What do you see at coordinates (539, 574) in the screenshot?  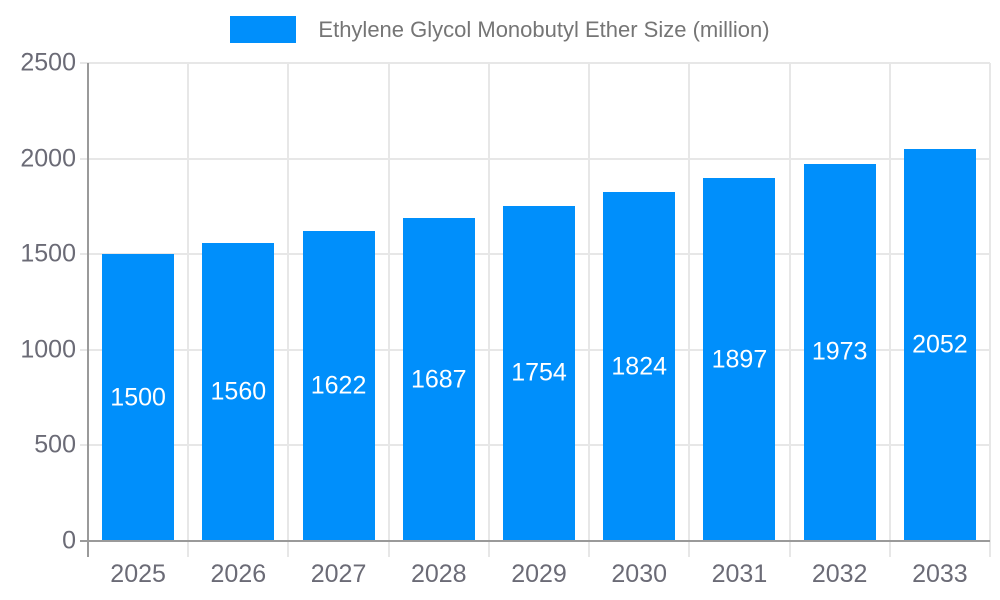 I see `x-axis-tick-label: 2029` at bounding box center [539, 574].